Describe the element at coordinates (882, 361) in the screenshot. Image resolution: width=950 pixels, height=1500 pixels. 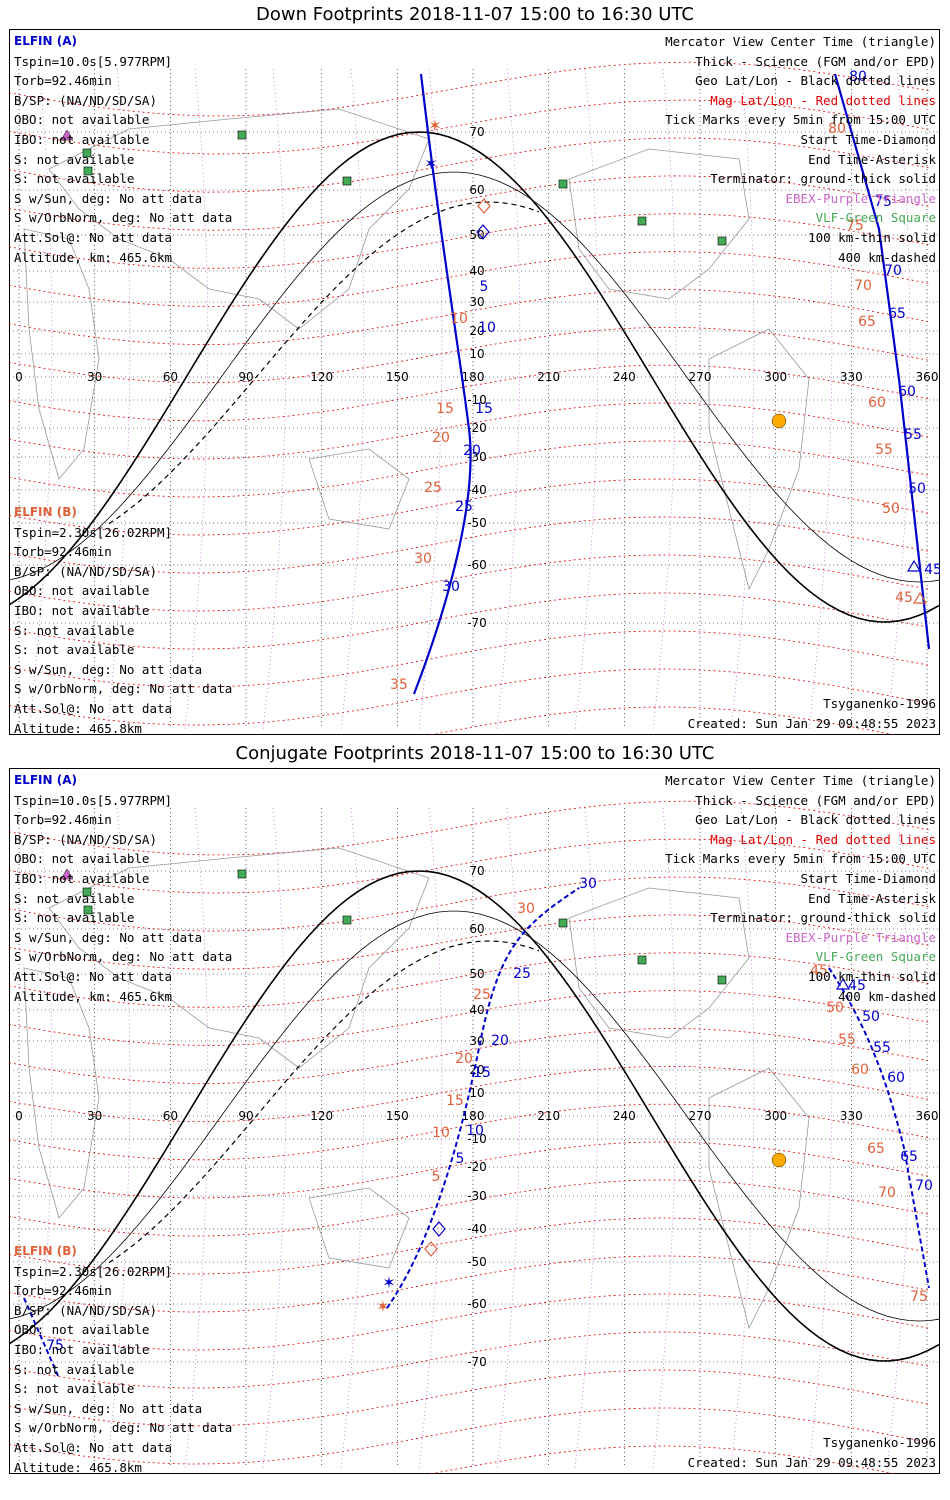
I see `elfin-b-track` at that location.